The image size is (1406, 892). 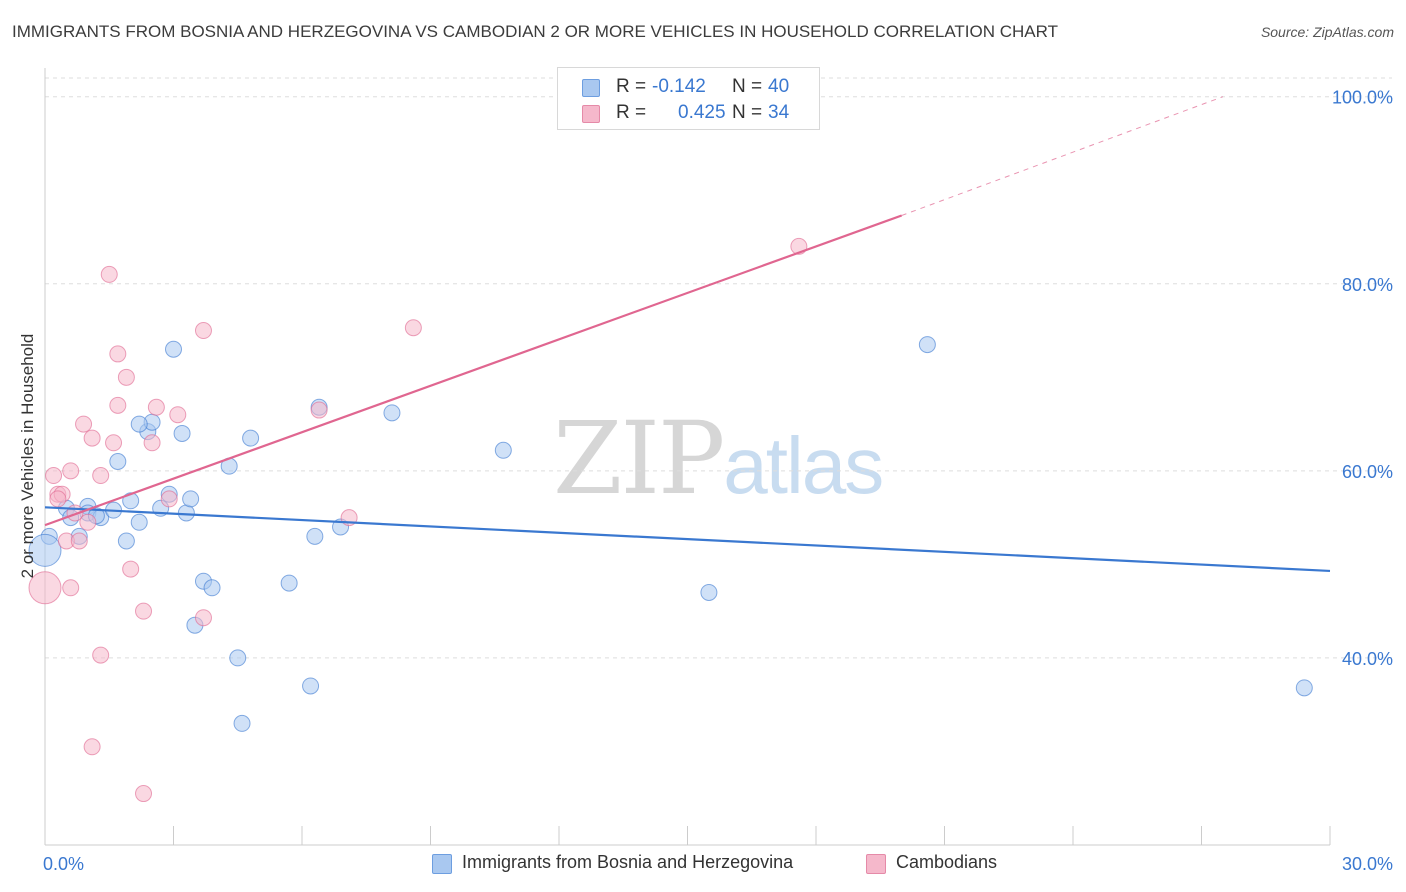 I want to click on stats-swatch-bosnia, so click(x=591, y=88).